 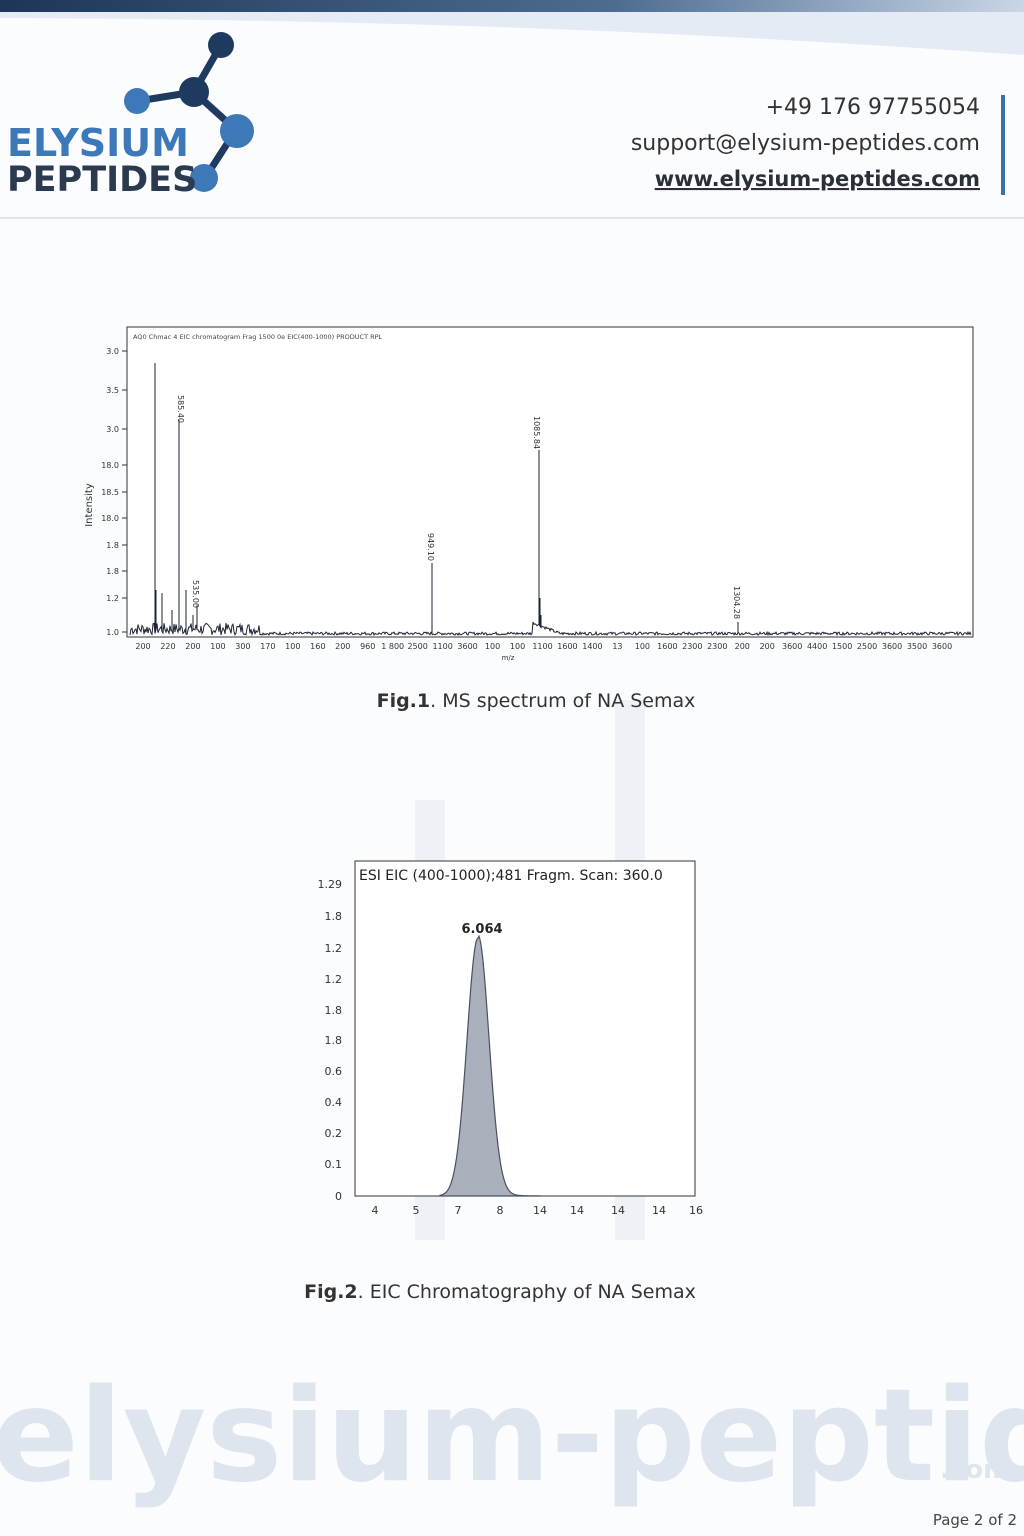 I want to click on fig1-x-tick-label: 4400, so click(x=817, y=646).